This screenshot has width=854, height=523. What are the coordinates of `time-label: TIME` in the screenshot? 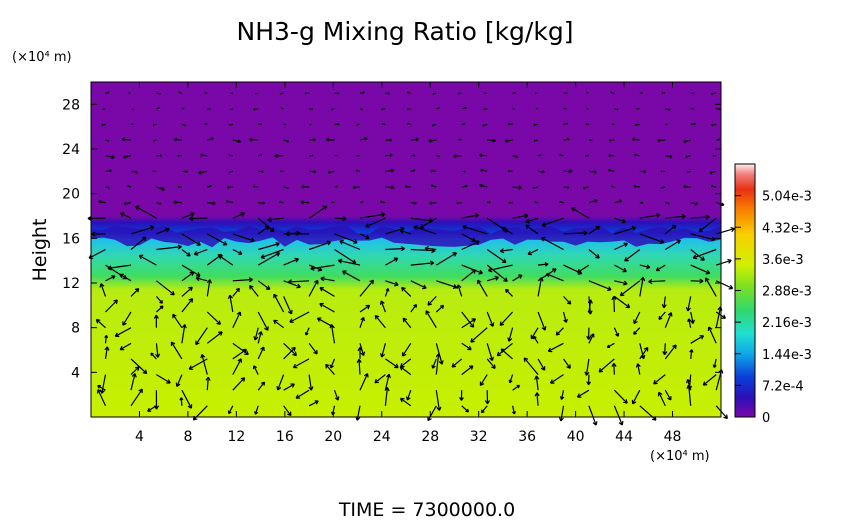 It's located at (361, 509).